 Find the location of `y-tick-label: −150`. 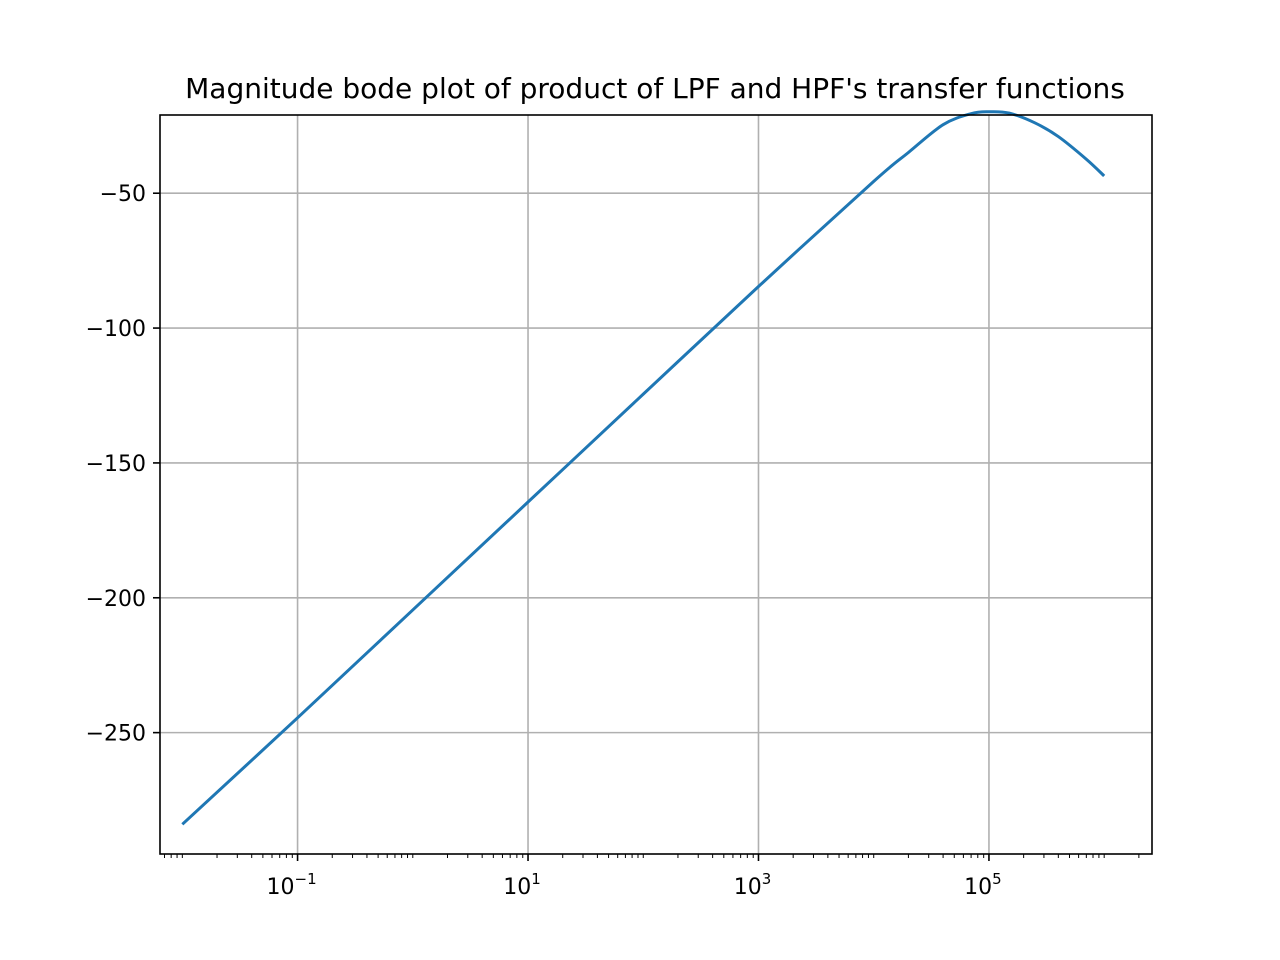

y-tick-label: −150 is located at coordinates (116, 464).